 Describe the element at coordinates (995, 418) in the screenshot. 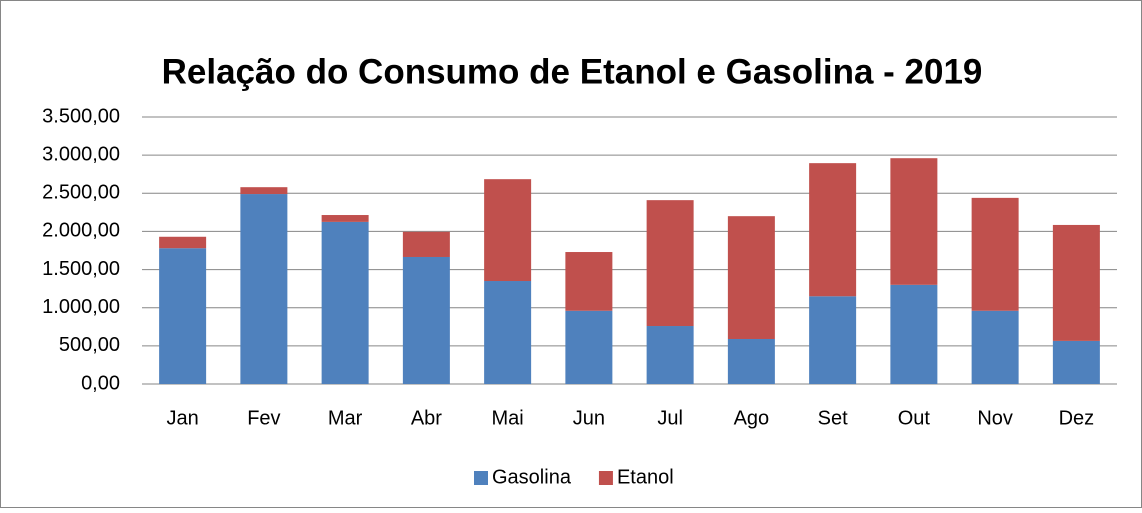

I see `x-tick-label: Nov` at that location.